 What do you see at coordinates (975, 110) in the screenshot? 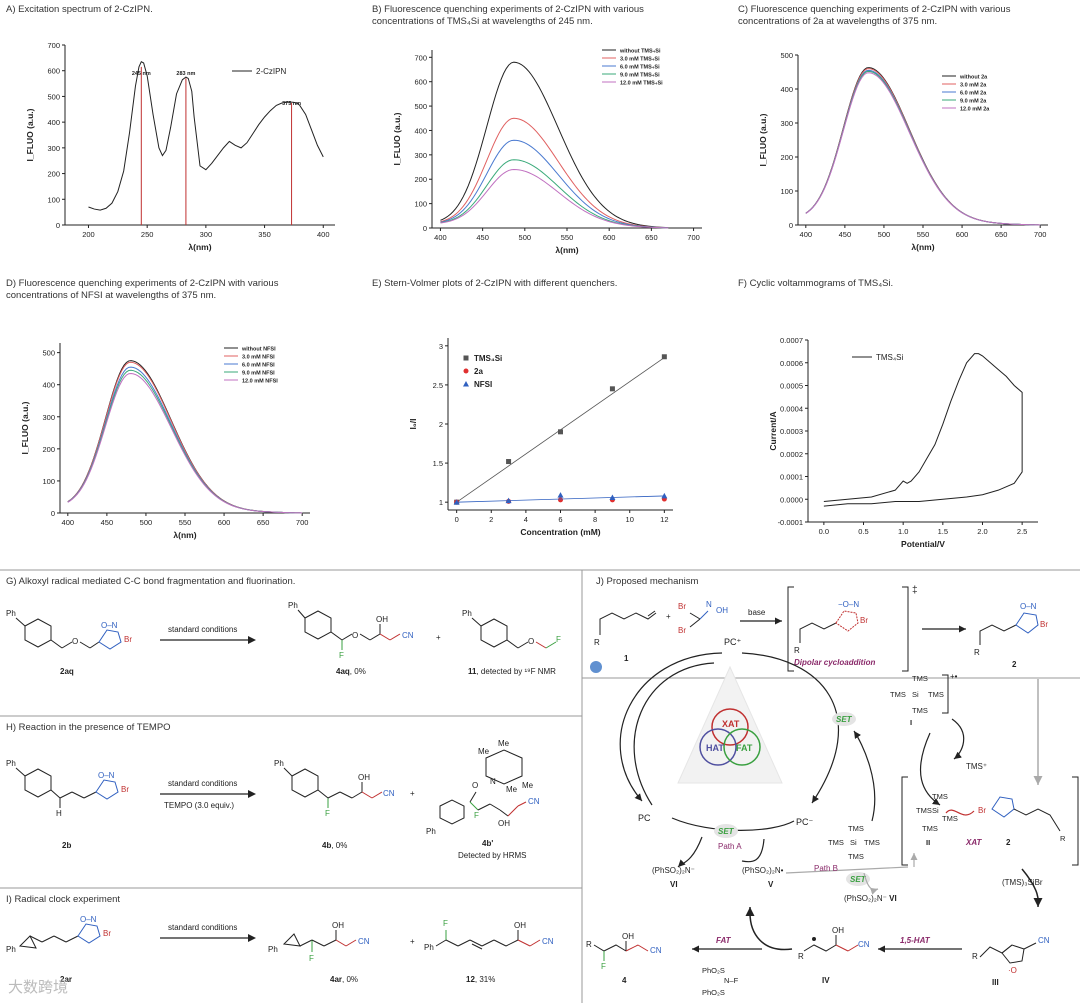
I see `legend-label: 12.0 mM 2a` at bounding box center [975, 110].